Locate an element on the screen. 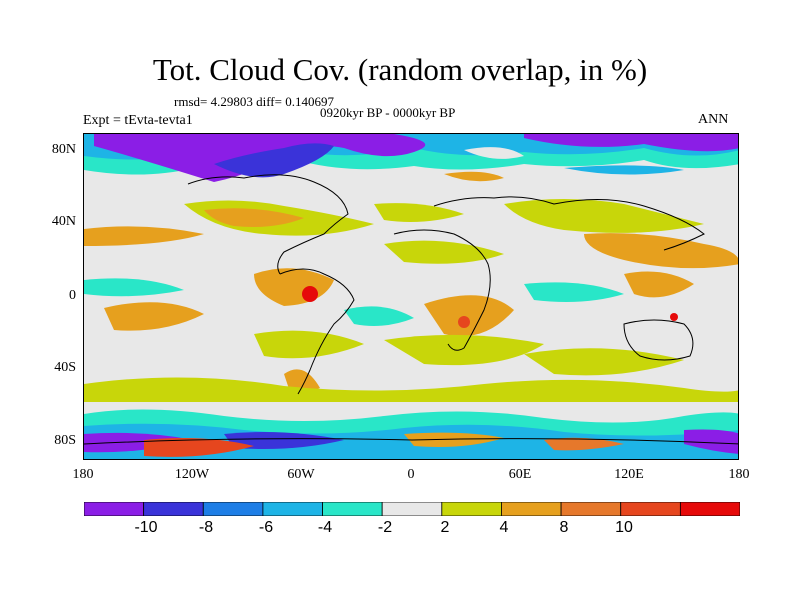 The image size is (800, 600). y-tick-40N: 40N is located at coordinates (63, 221).